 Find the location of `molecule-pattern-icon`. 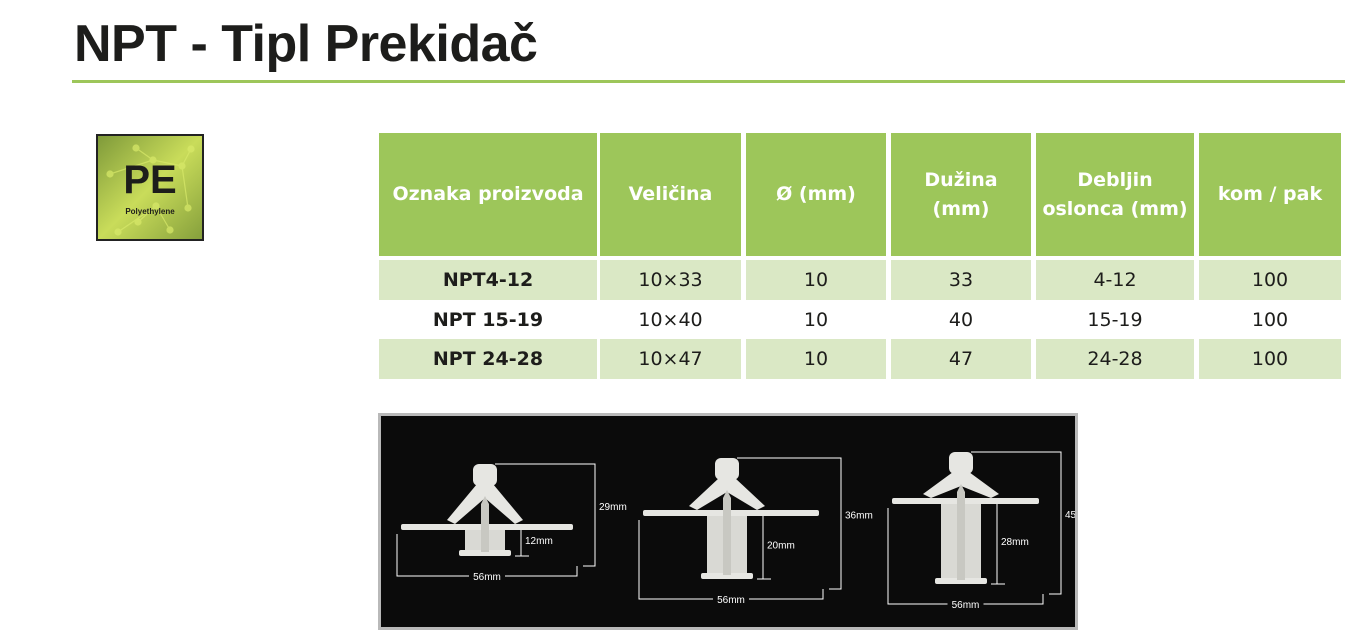

molecule-pattern-icon is located at coordinates (150, 190).